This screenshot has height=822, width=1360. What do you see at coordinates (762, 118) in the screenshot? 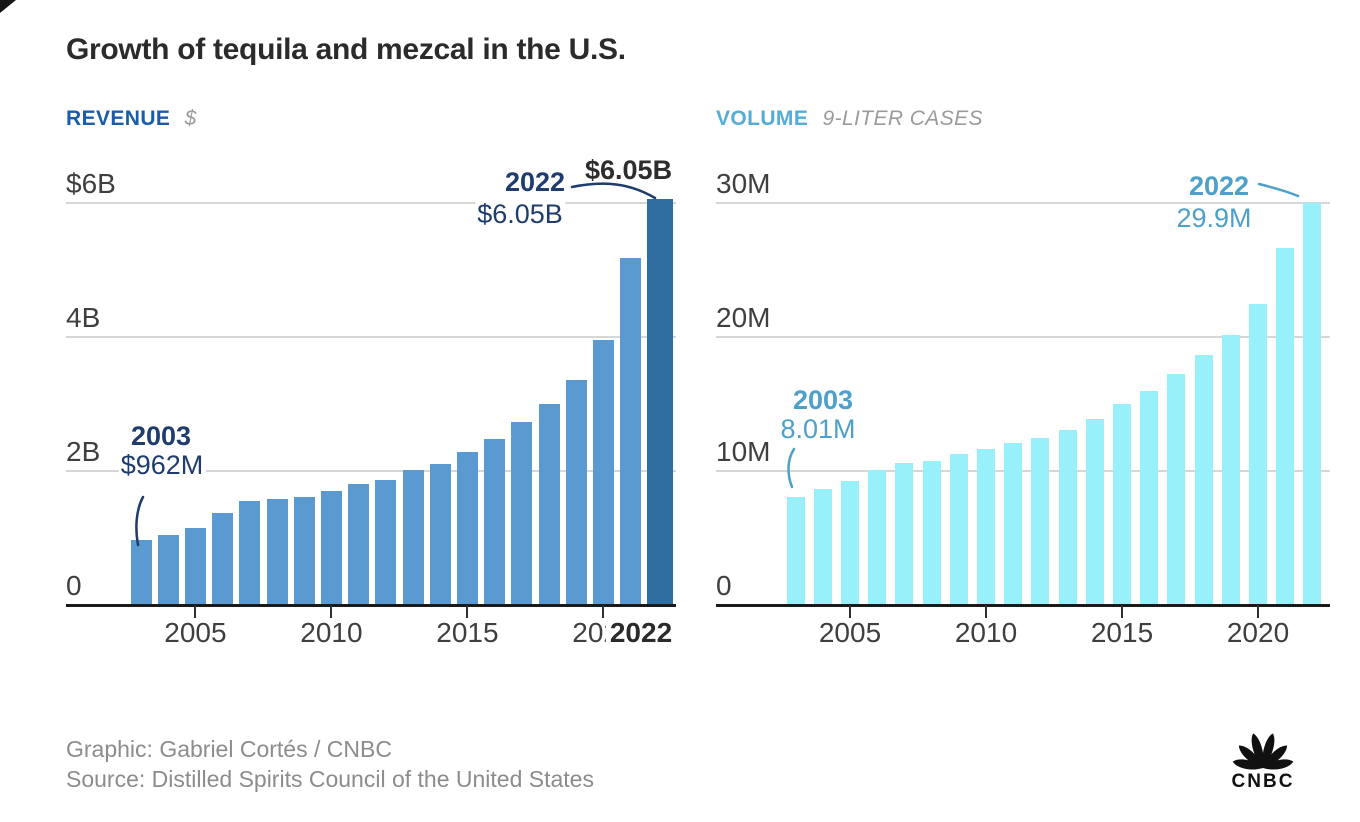
I see `volume-section-label: VOLUME` at bounding box center [762, 118].